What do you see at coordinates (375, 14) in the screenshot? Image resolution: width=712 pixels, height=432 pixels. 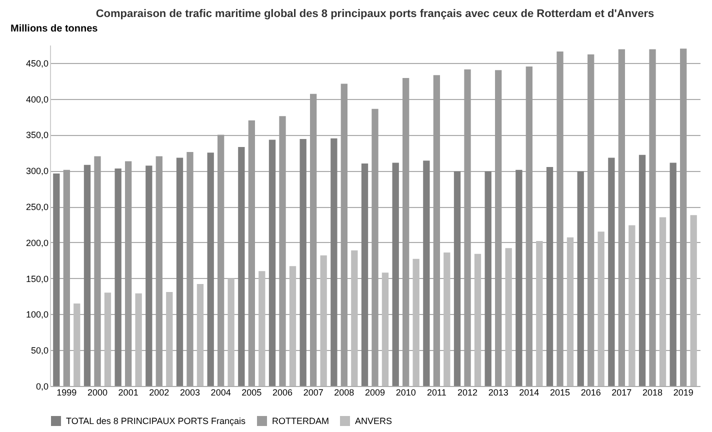 I see `chart-title: Comparaison de trafic maritime global des 8 principaux ports français avec ceux de Rotterdam et d'Anvers` at bounding box center [375, 14].